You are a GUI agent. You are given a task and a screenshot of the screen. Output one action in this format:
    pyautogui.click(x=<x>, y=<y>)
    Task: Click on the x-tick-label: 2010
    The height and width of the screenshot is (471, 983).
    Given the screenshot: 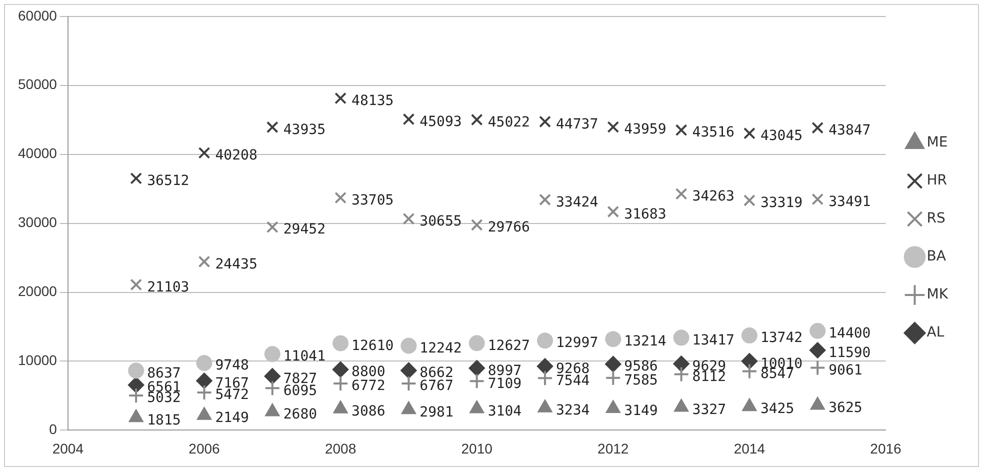 What is the action you would take?
    pyautogui.click(x=477, y=448)
    